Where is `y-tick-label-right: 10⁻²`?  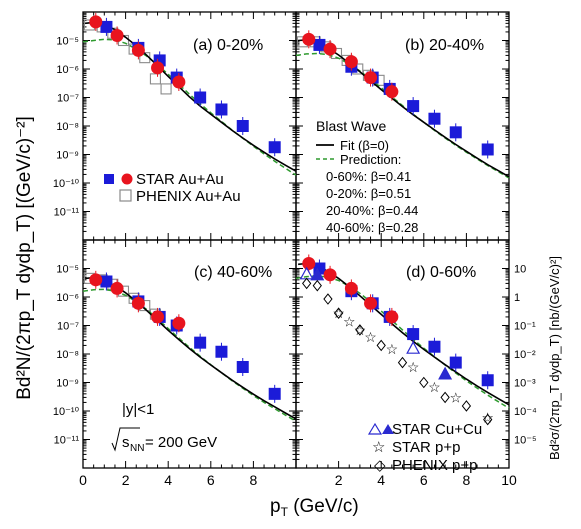
y-tick-label-right: 10⁻² is located at coordinates (525, 355).